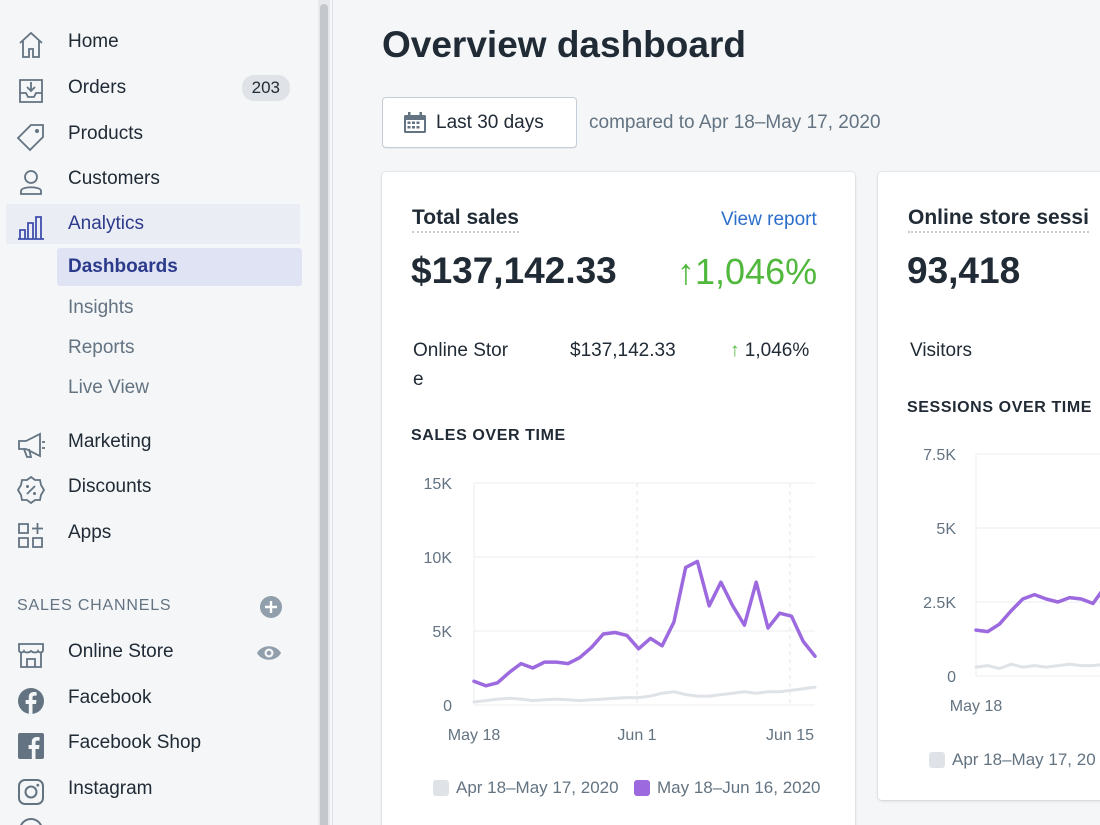 Image resolution: width=1100 pixels, height=825 pixels. I want to click on sidebar-divider, so click(332, 412).